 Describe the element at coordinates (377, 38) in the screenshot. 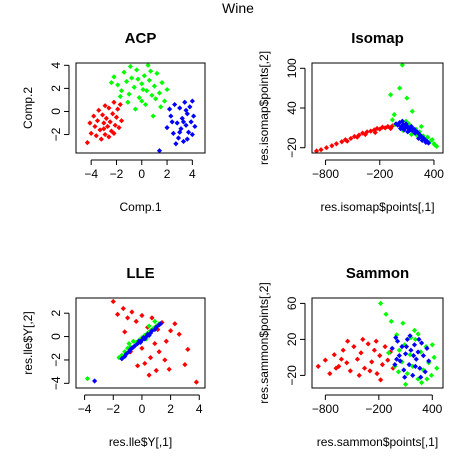

I see `panel-title: Isomap` at that location.